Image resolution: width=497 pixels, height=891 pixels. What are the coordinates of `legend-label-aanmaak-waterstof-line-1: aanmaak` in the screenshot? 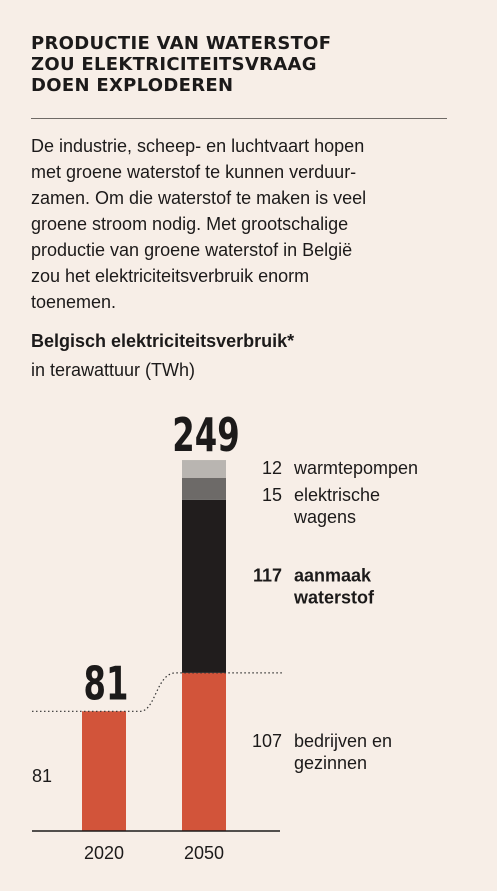 It's located at (333, 575).